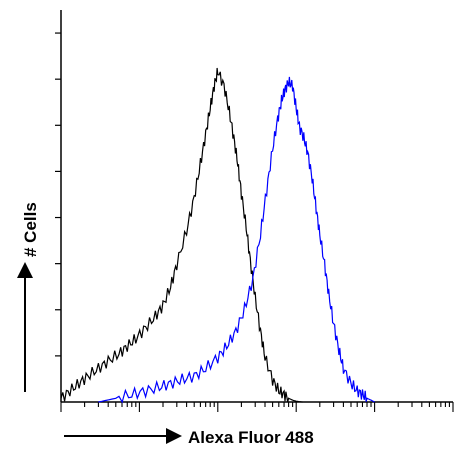  Describe the element at coordinates (251, 437) in the screenshot. I see `x-axis-label: Alexa Fluor 488` at that location.